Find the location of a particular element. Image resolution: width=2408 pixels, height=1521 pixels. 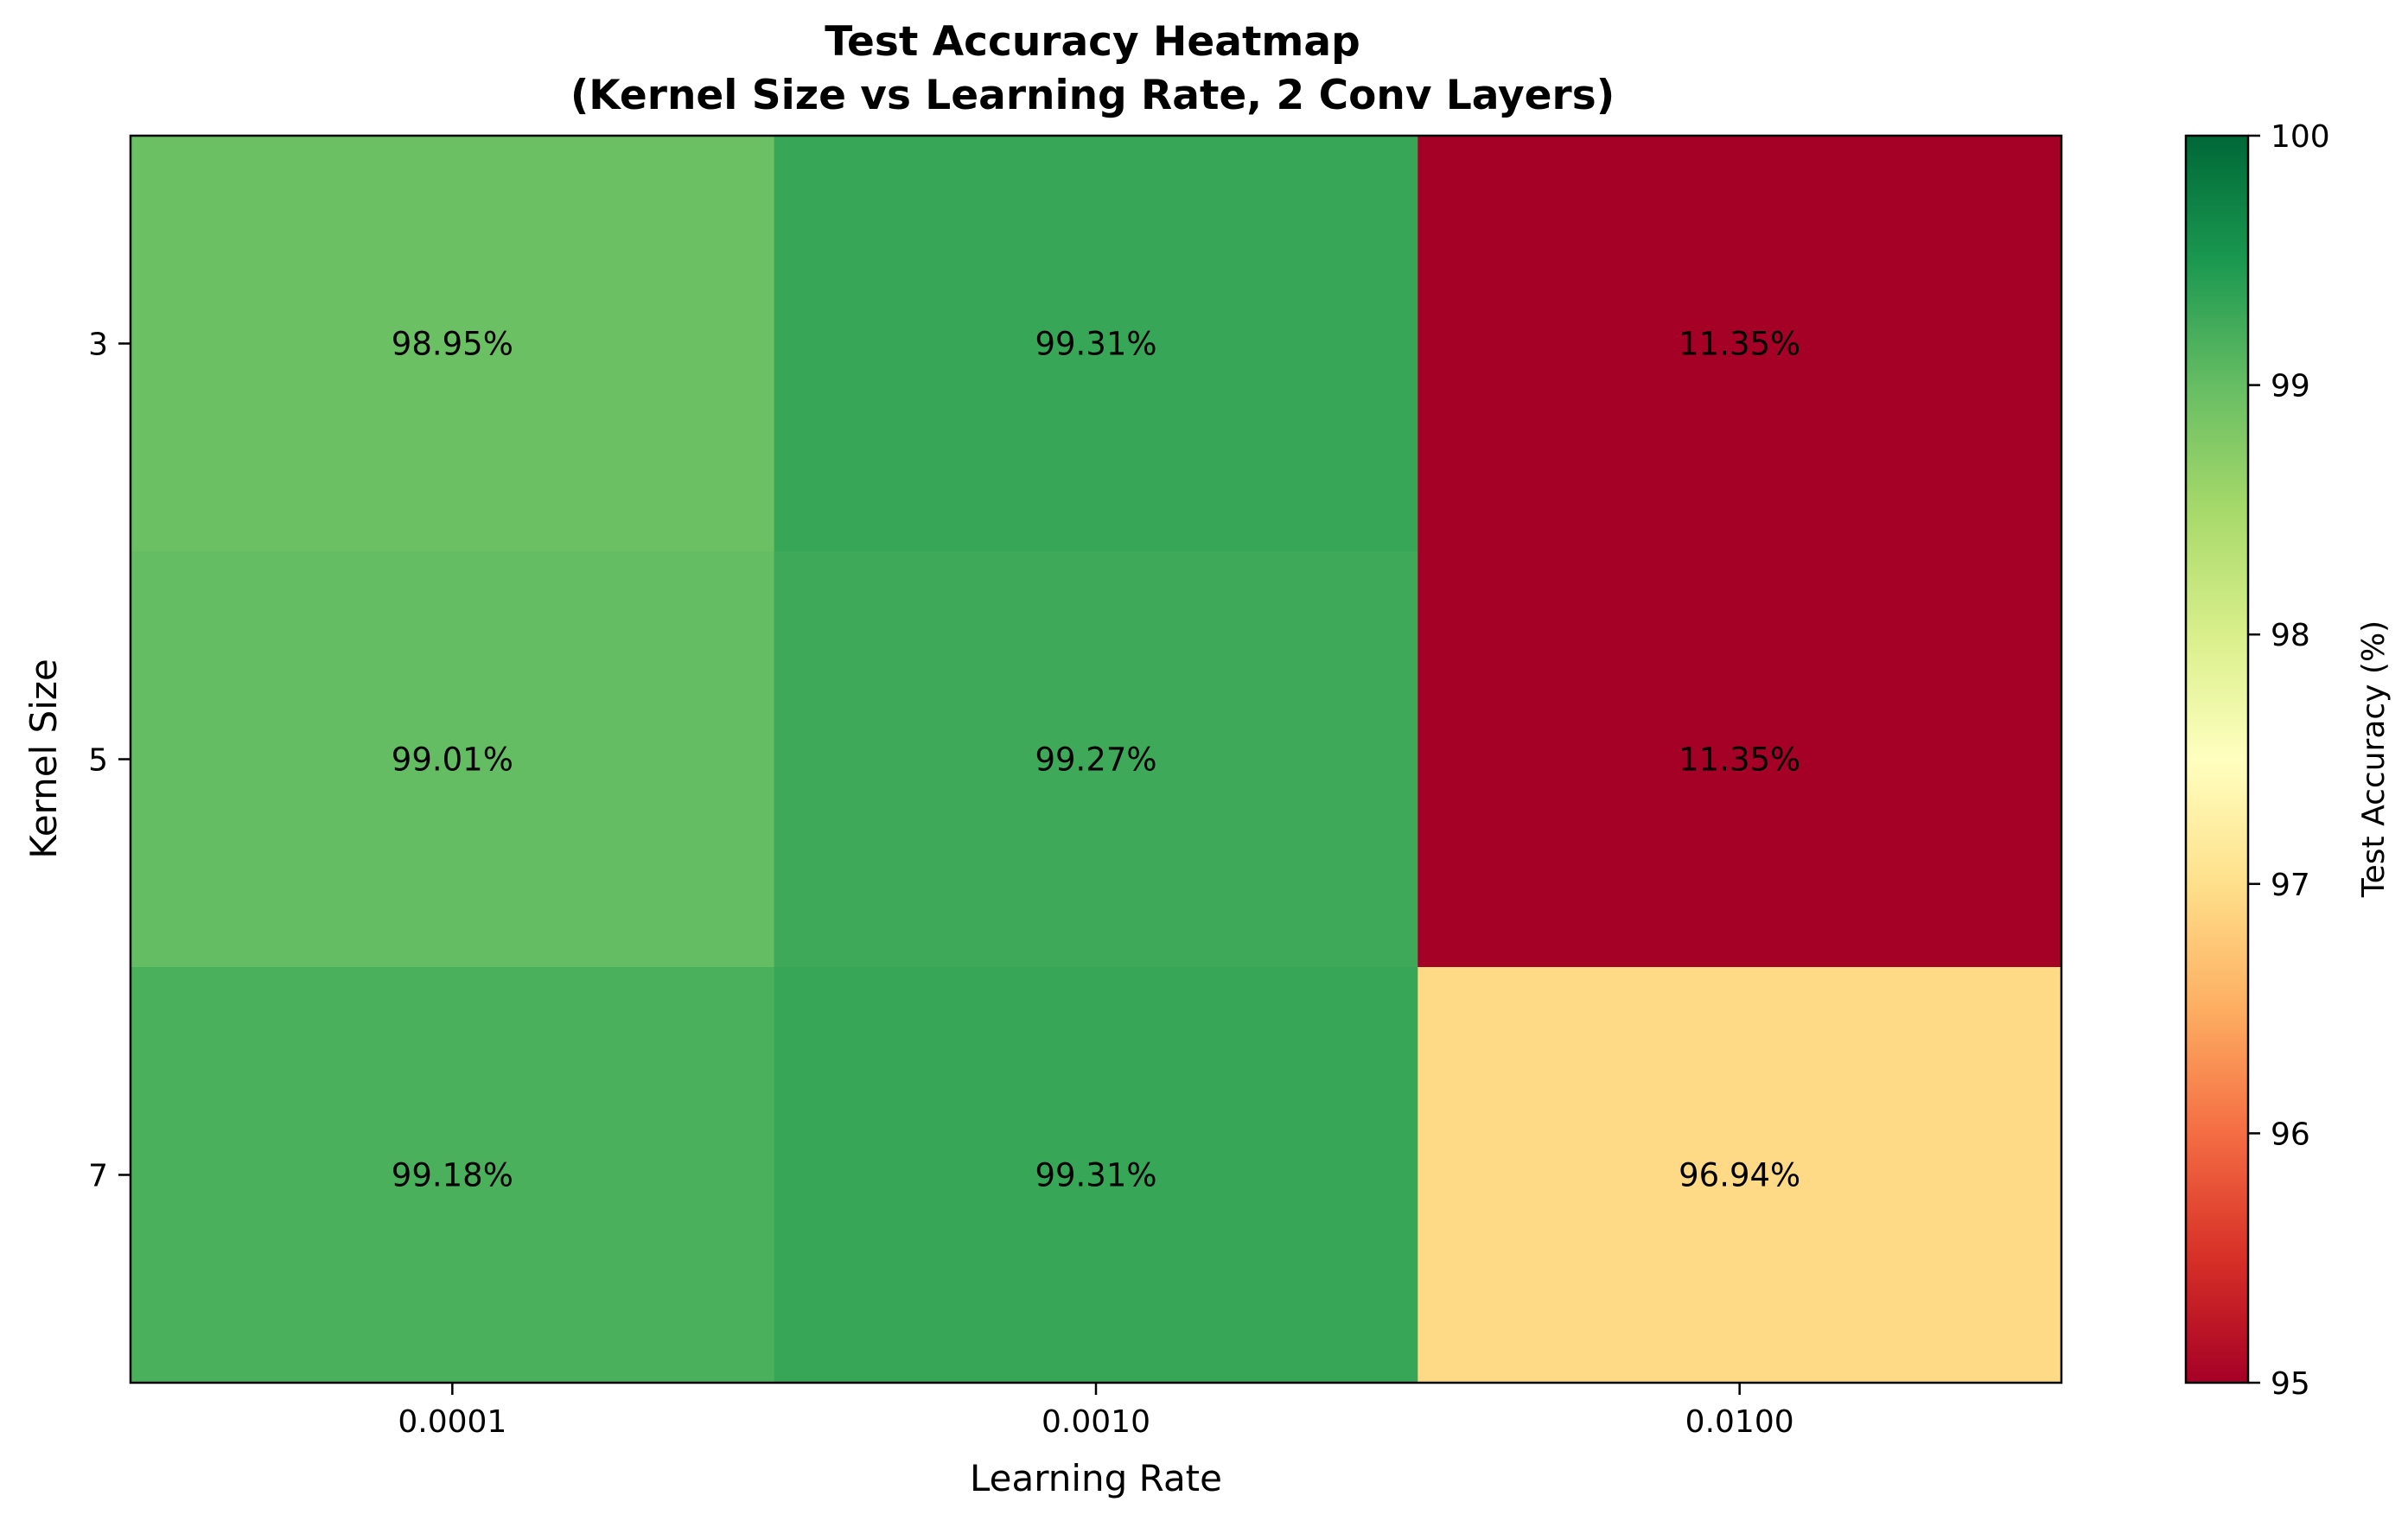

cell-value-label-r1-c0: 99.01% is located at coordinates (452, 760).